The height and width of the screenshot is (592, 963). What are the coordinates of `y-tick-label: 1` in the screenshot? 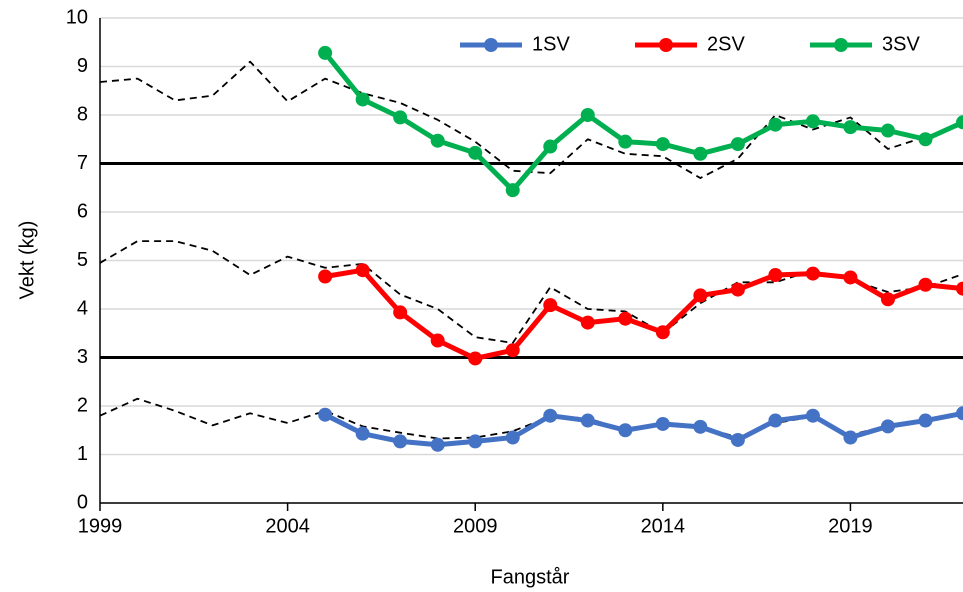 It's located at (82, 454).